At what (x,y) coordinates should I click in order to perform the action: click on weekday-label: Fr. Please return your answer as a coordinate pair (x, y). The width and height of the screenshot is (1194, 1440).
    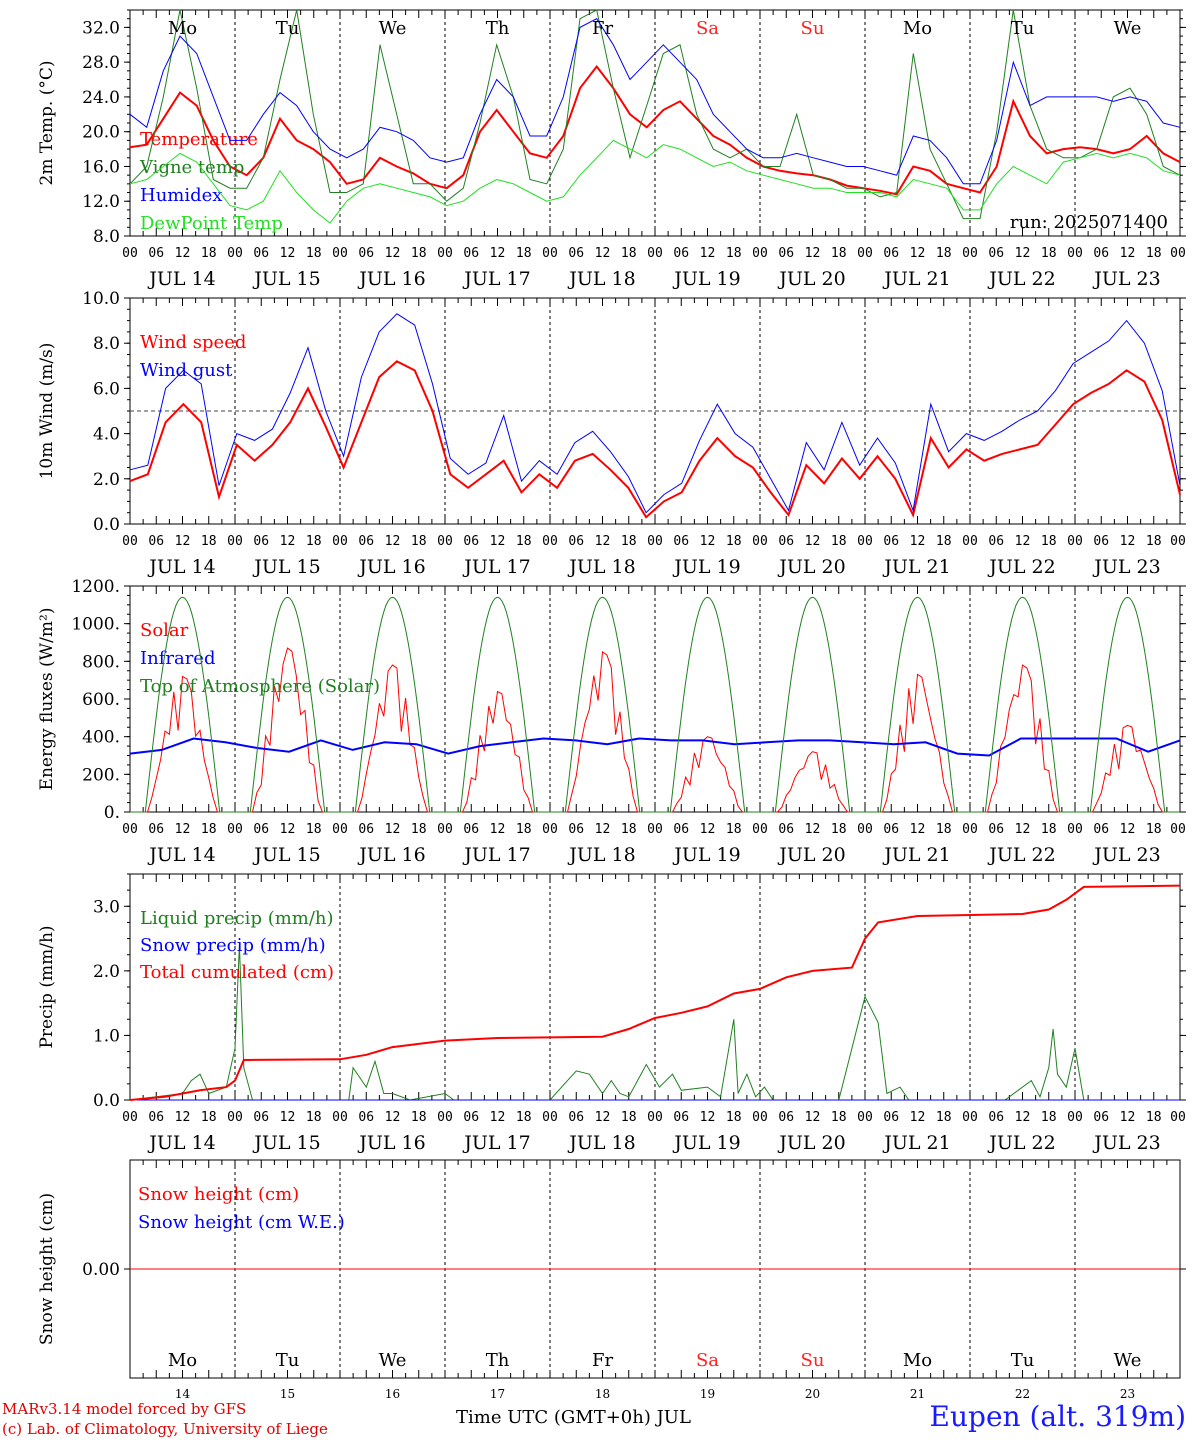
    Looking at the image, I should click on (602, 1360).